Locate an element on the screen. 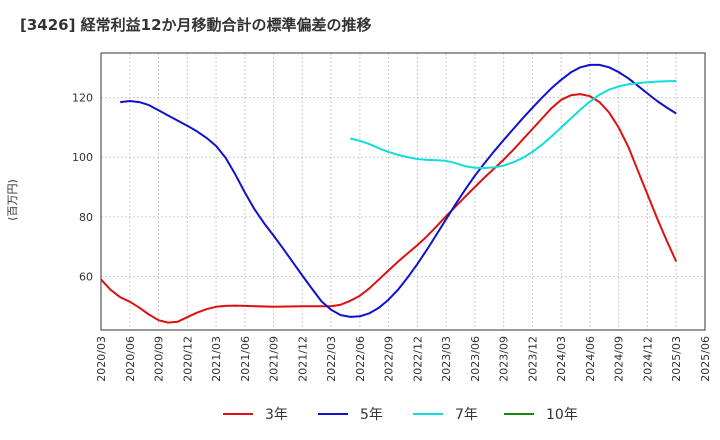 The height and width of the screenshot is (440, 720). legend-label: 3年 is located at coordinates (276, 415).